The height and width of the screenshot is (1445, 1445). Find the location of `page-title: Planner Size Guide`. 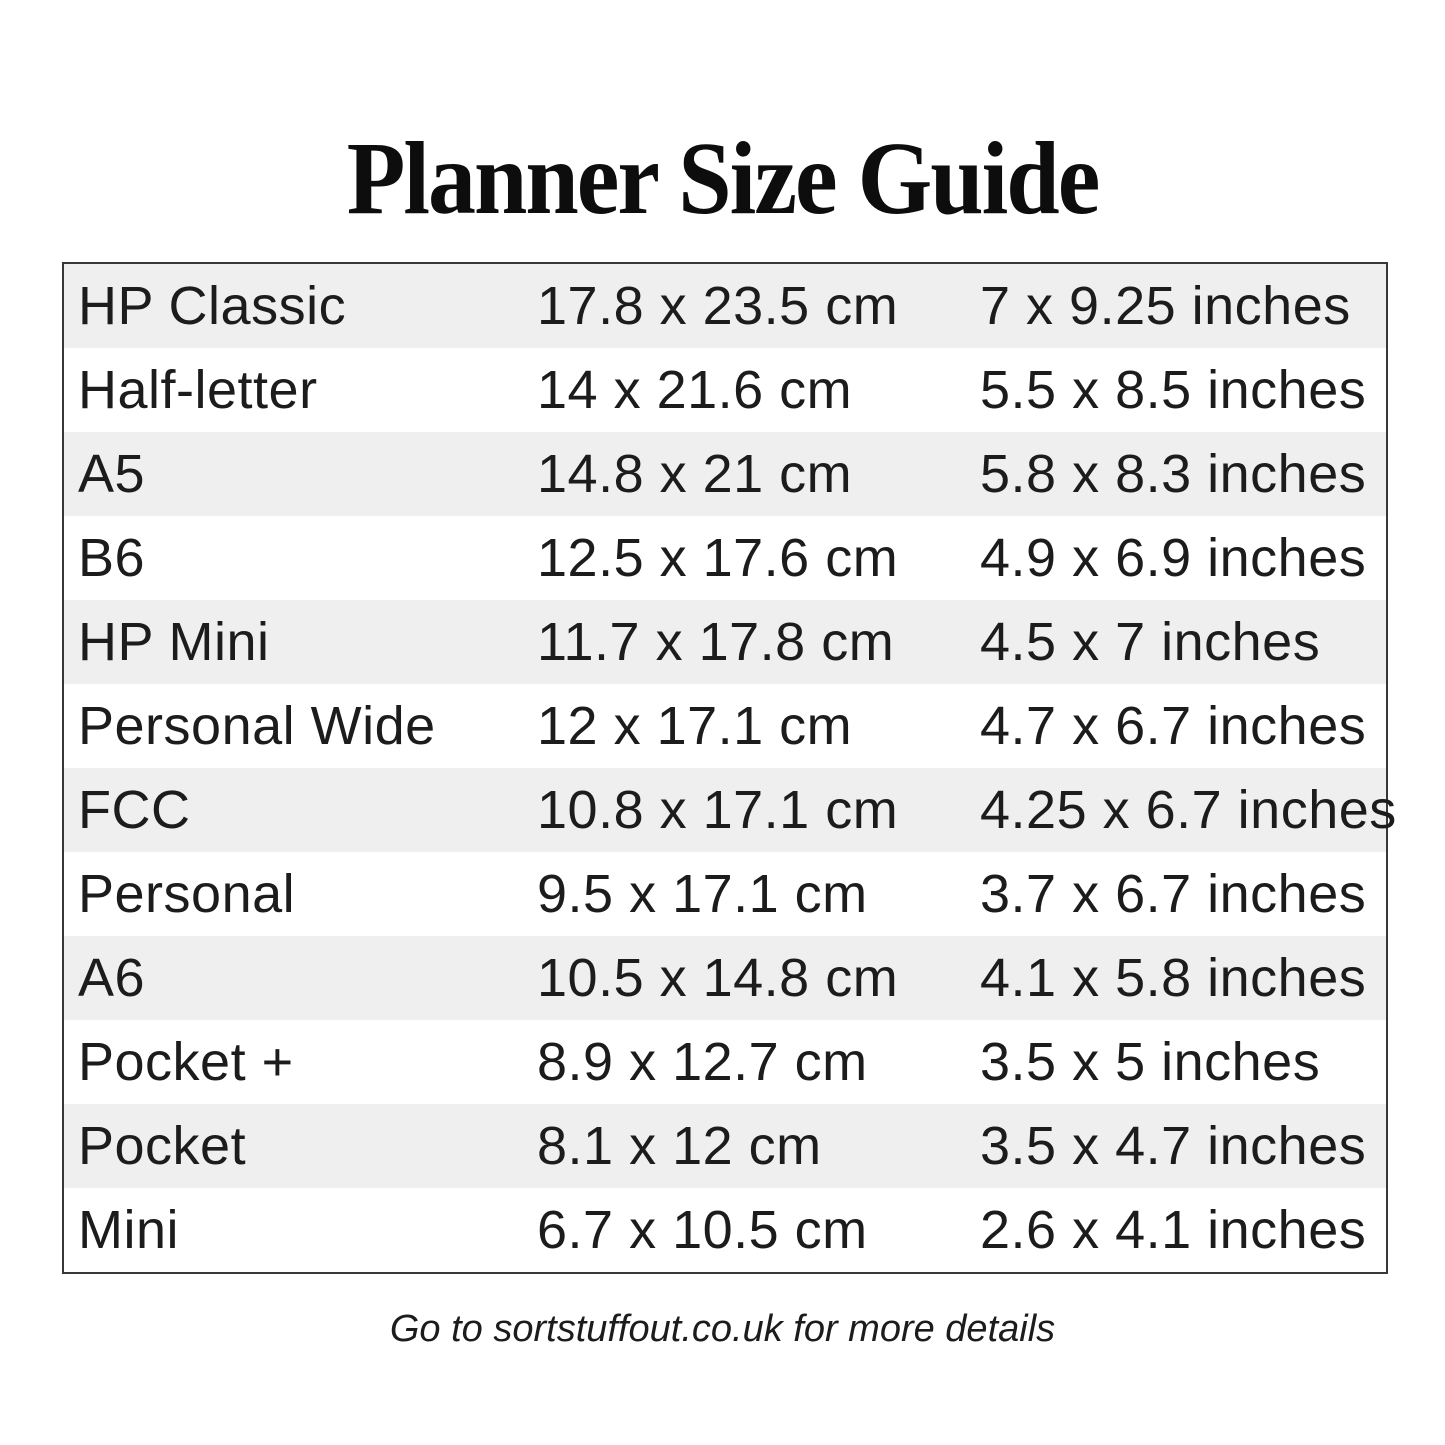

page-title: Planner Size Guide is located at coordinates (723, 178).